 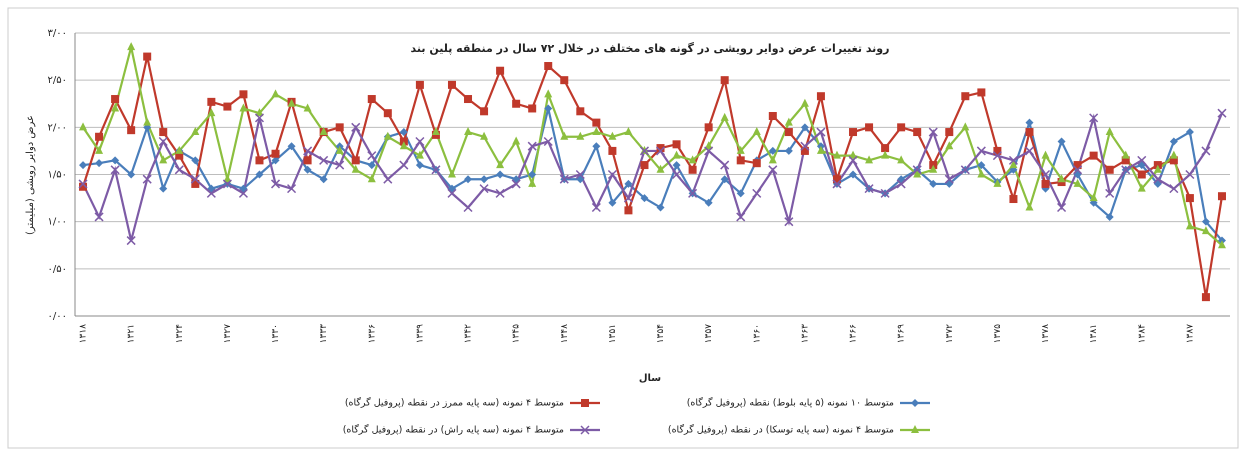 What do you see at coordinates (661, 334) in the screenshot?
I see `x-tick-label: ۱۳۵۴` at bounding box center [661, 334].